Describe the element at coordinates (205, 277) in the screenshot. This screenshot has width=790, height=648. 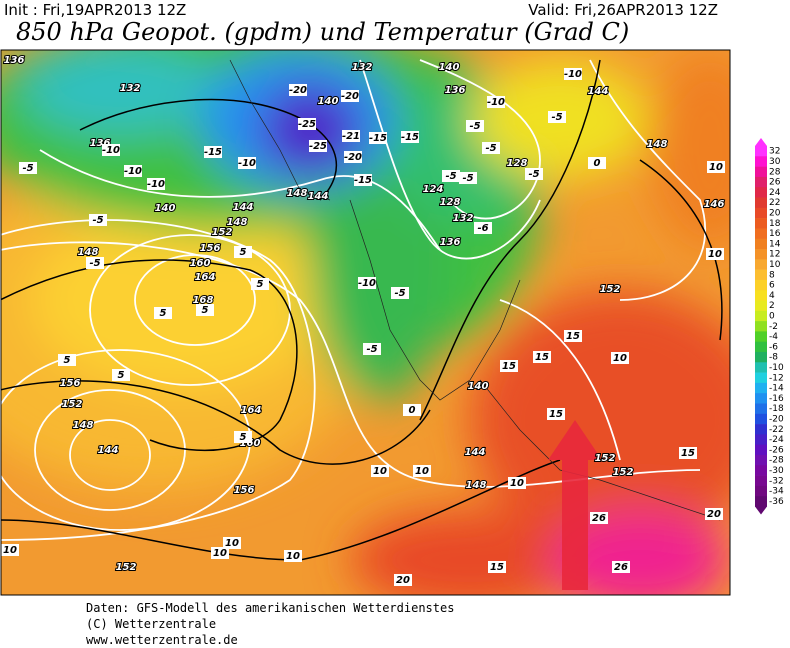
I see `geopotential-label: 164` at that location.